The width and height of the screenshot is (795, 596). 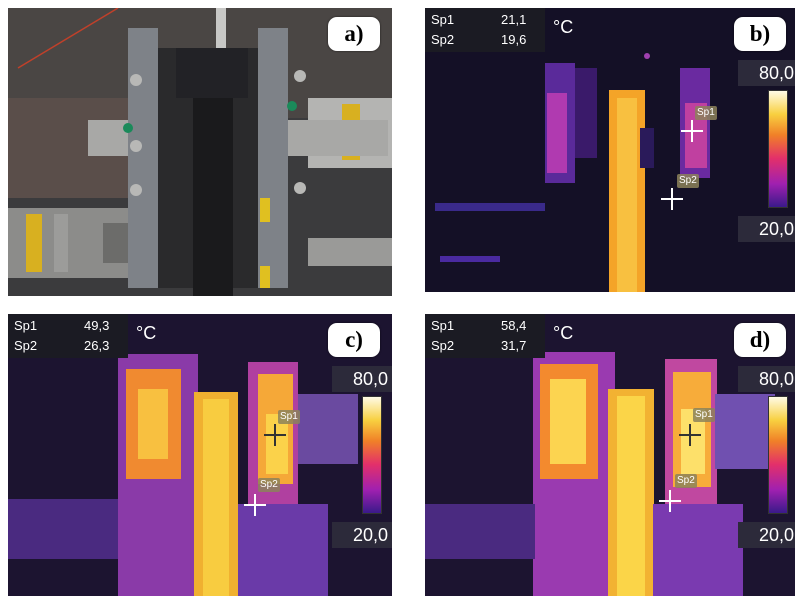 I want to click on spot-value: 58,4, so click(x=514, y=325).